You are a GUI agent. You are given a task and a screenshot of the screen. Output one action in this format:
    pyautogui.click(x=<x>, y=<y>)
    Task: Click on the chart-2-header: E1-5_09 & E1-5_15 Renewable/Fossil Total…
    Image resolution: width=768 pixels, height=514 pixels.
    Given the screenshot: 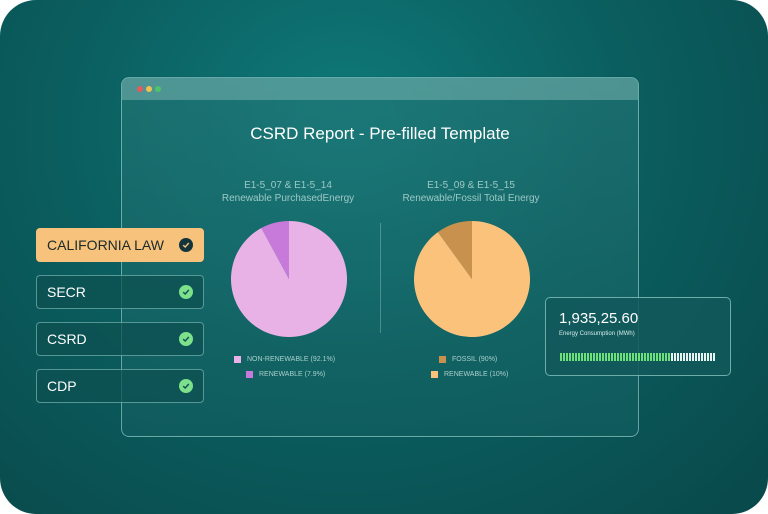 What is the action you would take?
    pyautogui.click(x=471, y=192)
    